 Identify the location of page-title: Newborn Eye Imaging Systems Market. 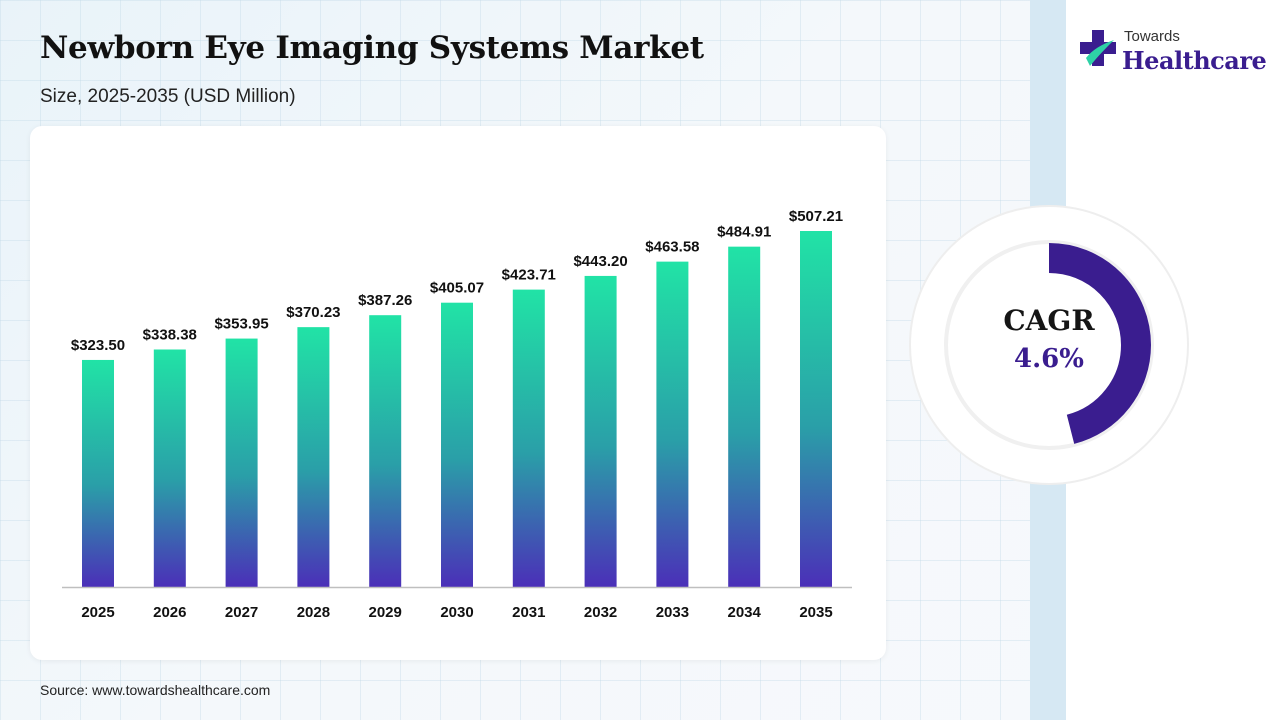
(372, 48).